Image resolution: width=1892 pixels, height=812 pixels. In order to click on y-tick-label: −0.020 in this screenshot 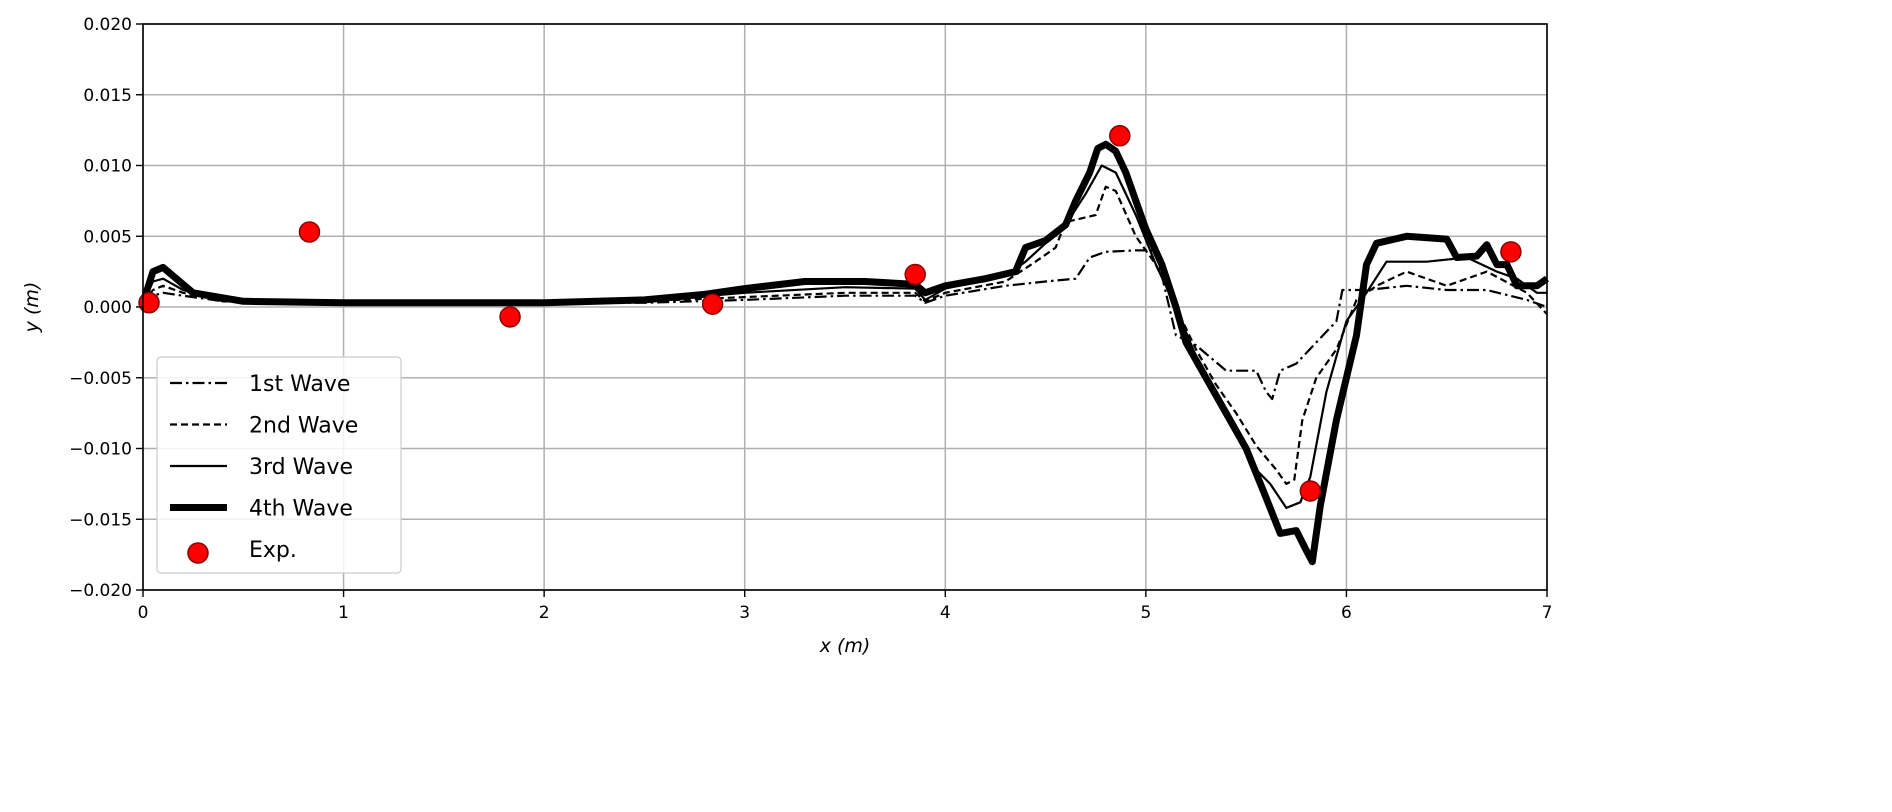, I will do `click(100, 591)`.